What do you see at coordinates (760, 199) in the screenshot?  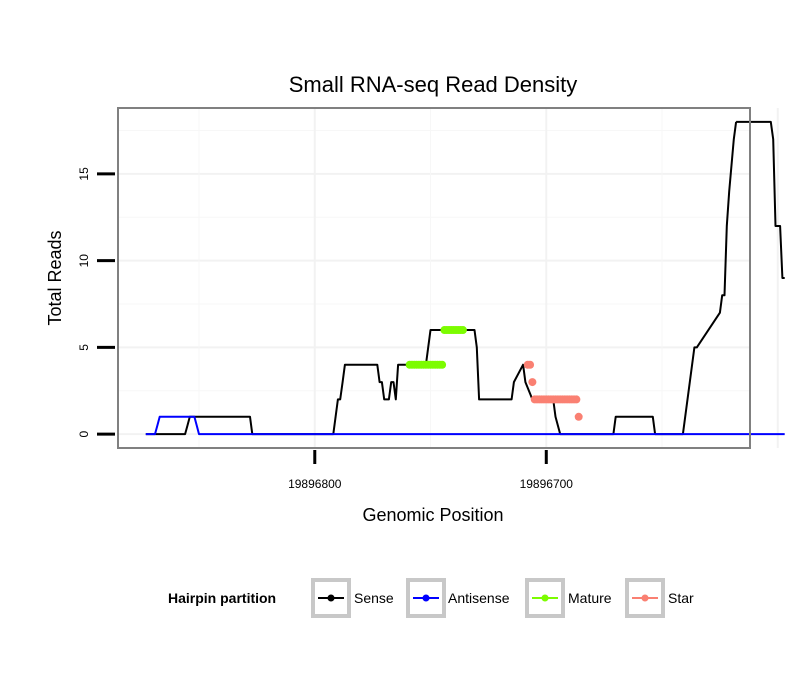 I see `series-line-sense-tail` at bounding box center [760, 199].